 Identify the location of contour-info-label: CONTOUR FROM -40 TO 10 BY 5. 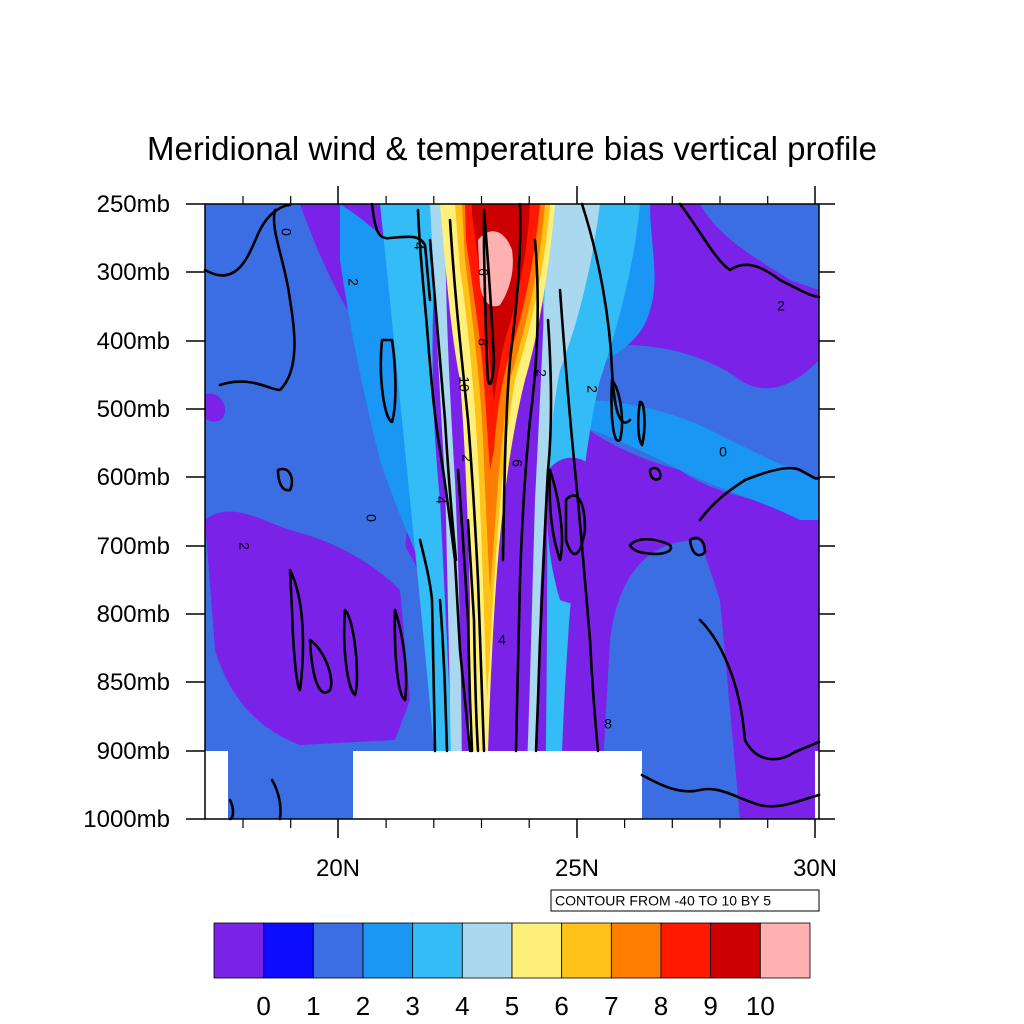
(663, 901).